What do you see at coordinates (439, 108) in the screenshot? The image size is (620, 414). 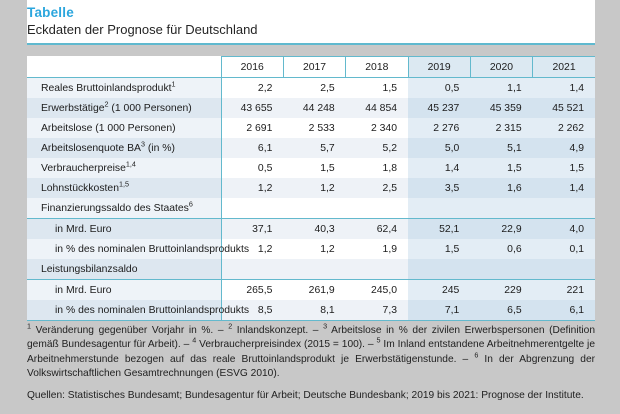 I see `cell-2019: 45 237` at bounding box center [439, 108].